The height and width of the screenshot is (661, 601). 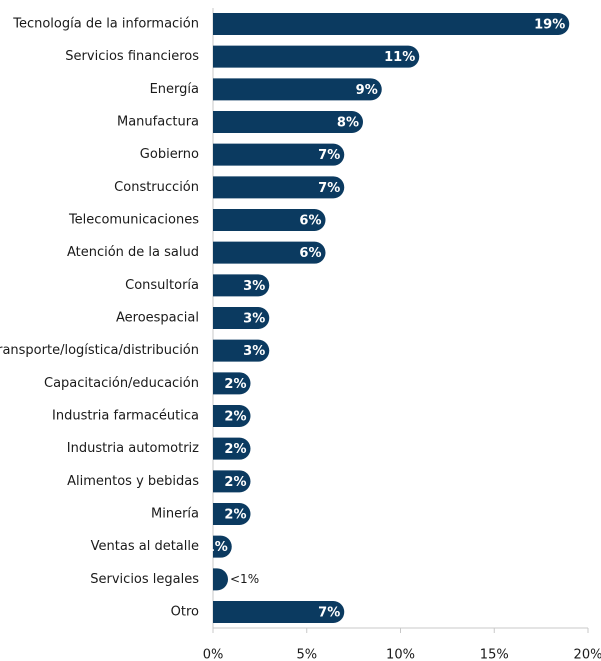 I want to click on y-tick-label: Atención de la salud, so click(x=133, y=252).